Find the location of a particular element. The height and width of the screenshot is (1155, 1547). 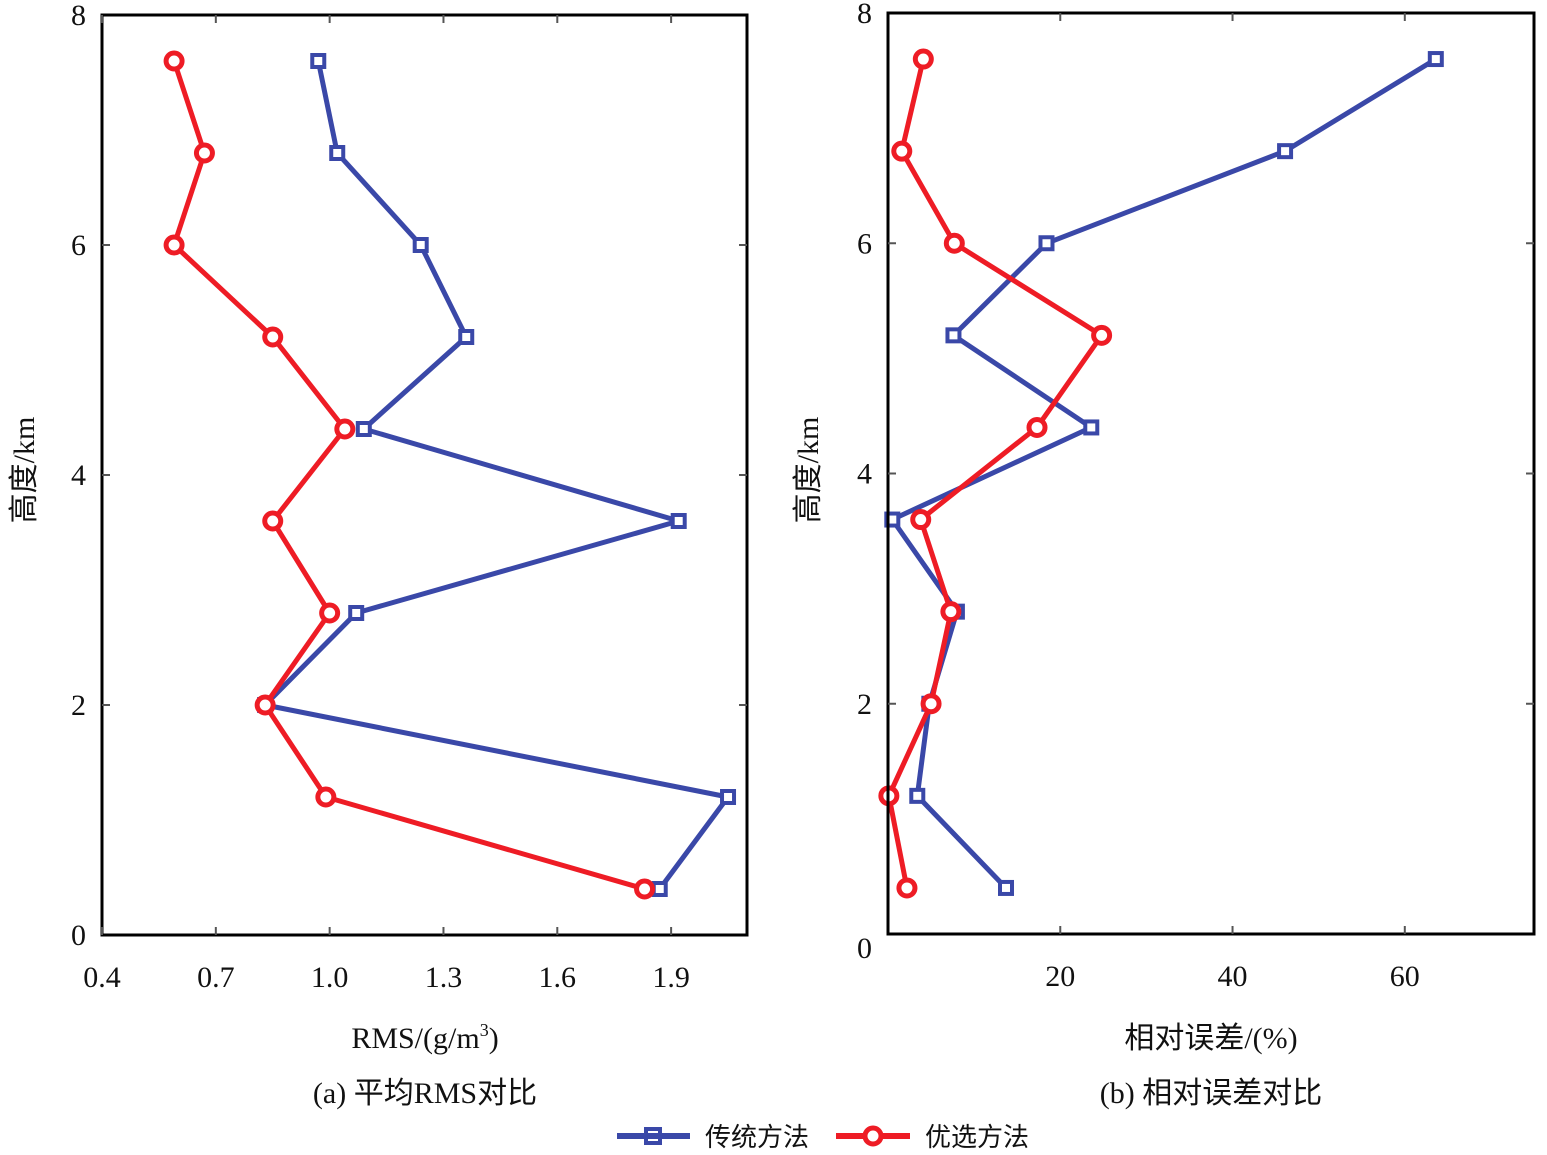

x-tick-label: 1.0 is located at coordinates (330, 977).